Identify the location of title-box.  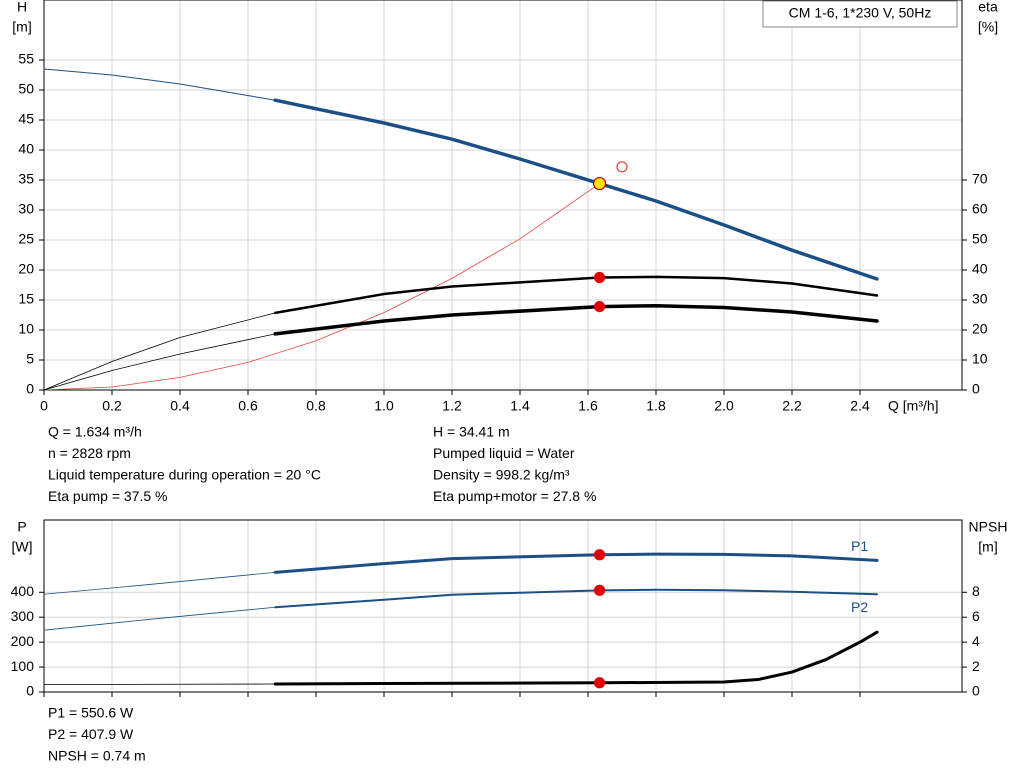
(860, 14).